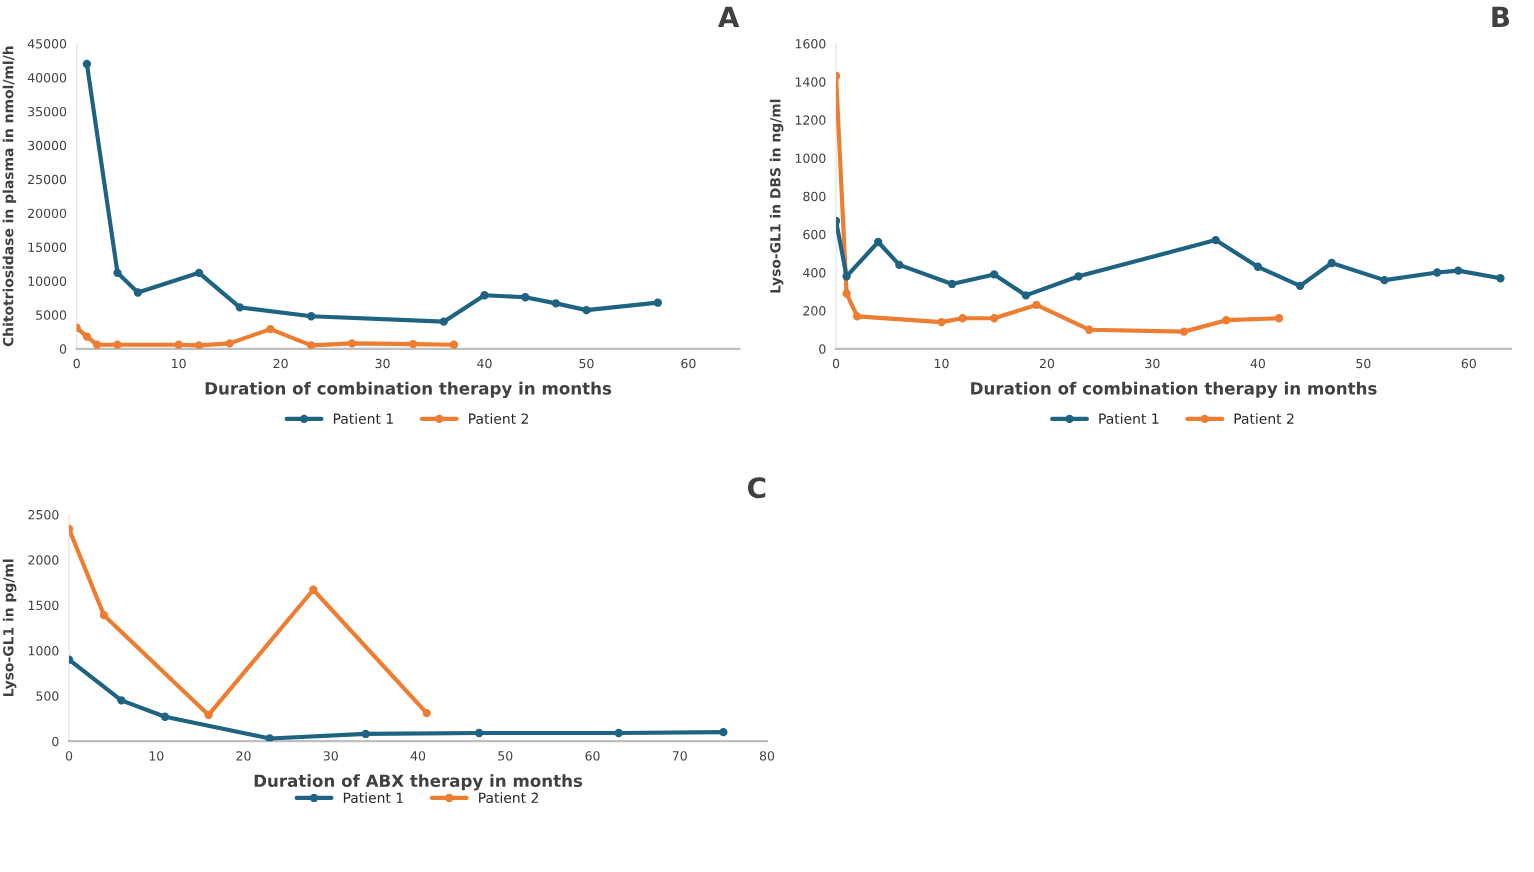  I want to click on chart-title: B, so click(1501, 16).